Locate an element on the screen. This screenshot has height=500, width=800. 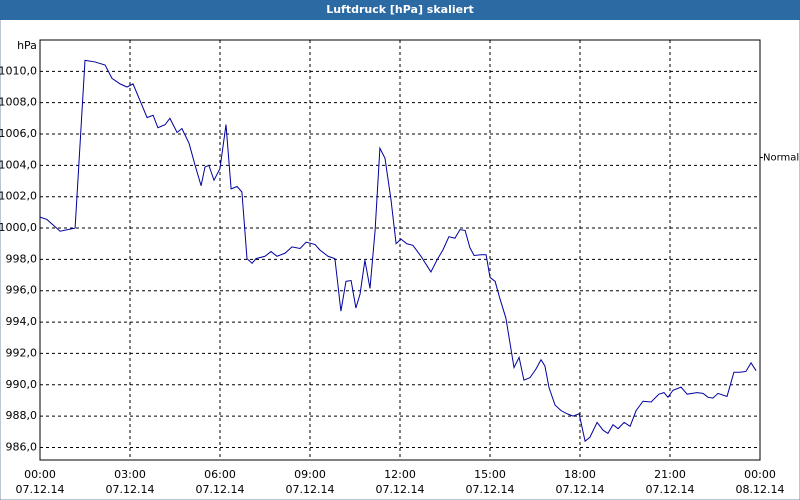
y-tick-label: 1000,0 is located at coordinates (18, 227).